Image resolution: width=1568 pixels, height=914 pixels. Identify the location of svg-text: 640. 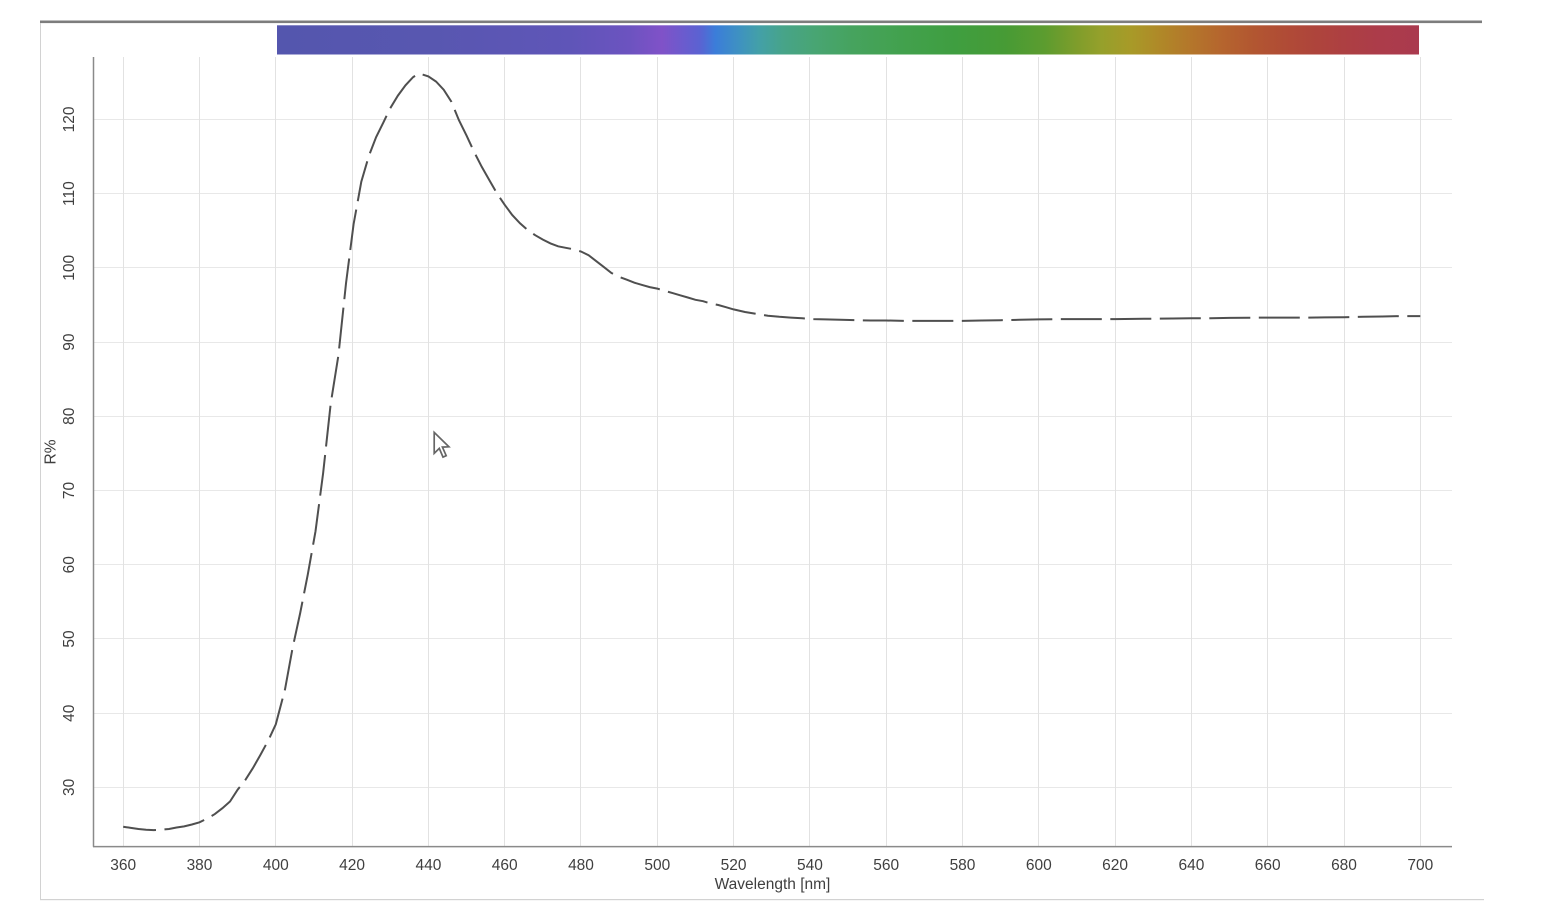
(1191, 865).